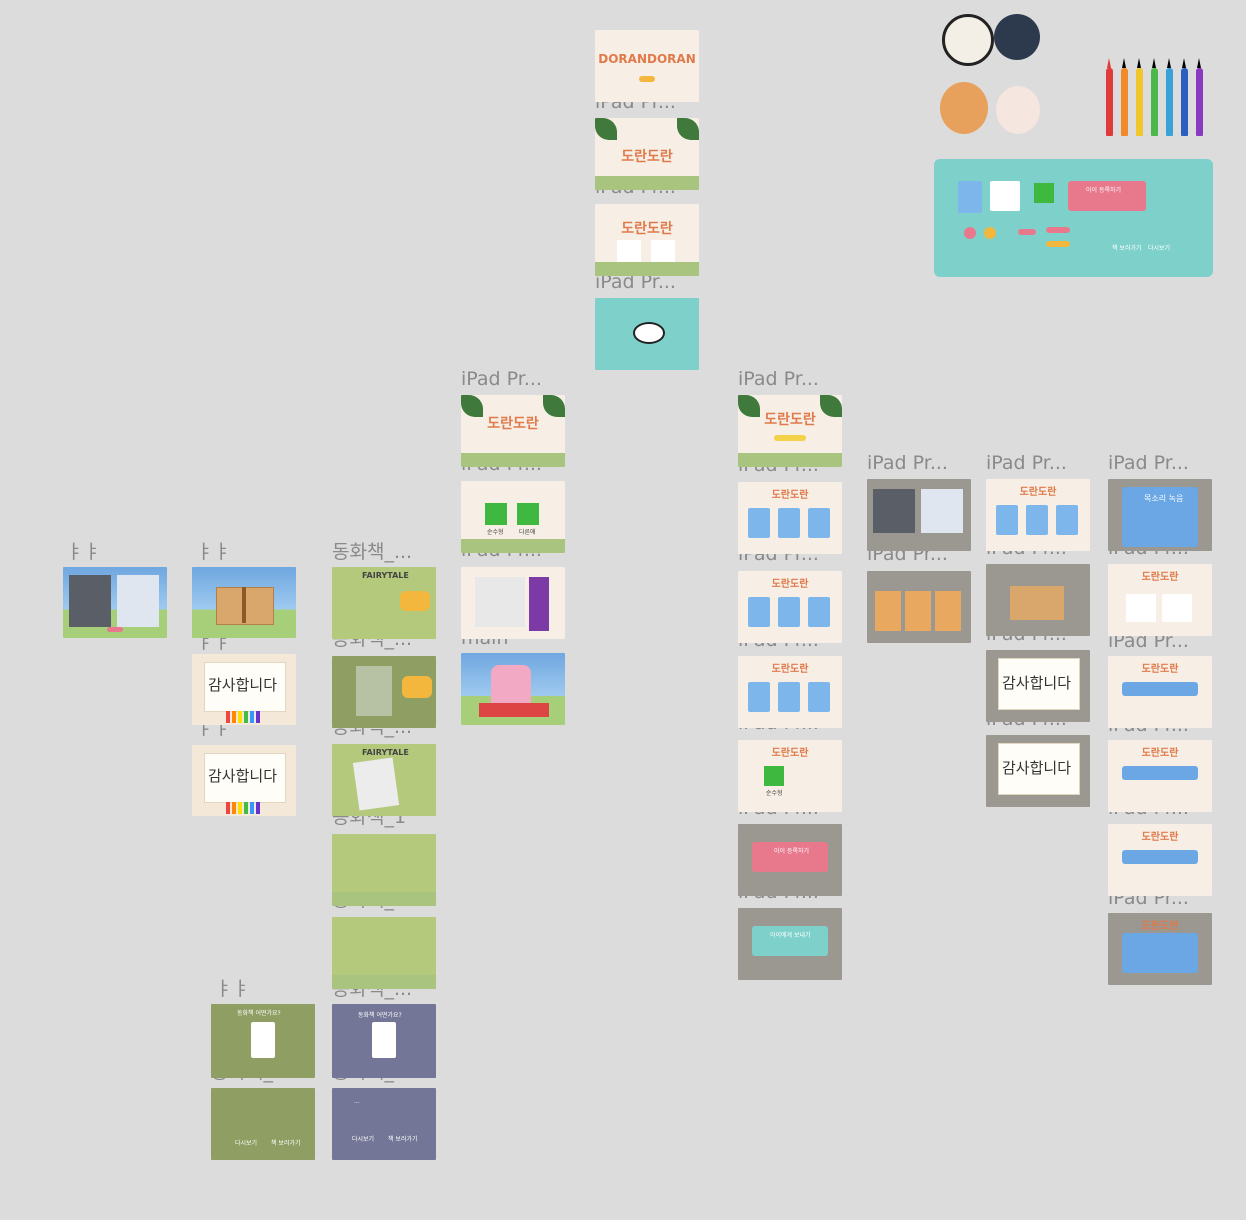  What do you see at coordinates (647, 154) in the screenshot?
I see `frame-splash-2: 도란도란` at bounding box center [647, 154].